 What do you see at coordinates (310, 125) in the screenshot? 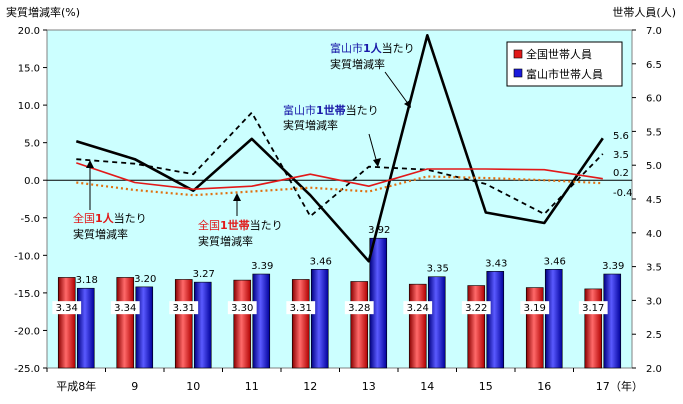
I see `annotation-toyama-household-line2: 実質増減率` at bounding box center [310, 125].